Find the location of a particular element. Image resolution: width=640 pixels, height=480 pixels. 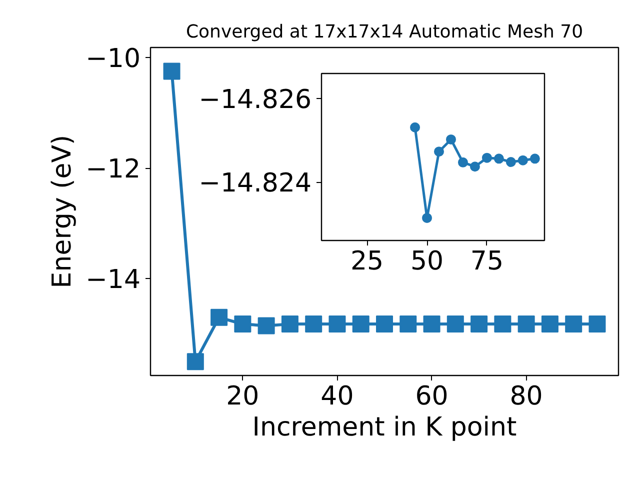

x-tick-label: 40 is located at coordinates (337, 397).